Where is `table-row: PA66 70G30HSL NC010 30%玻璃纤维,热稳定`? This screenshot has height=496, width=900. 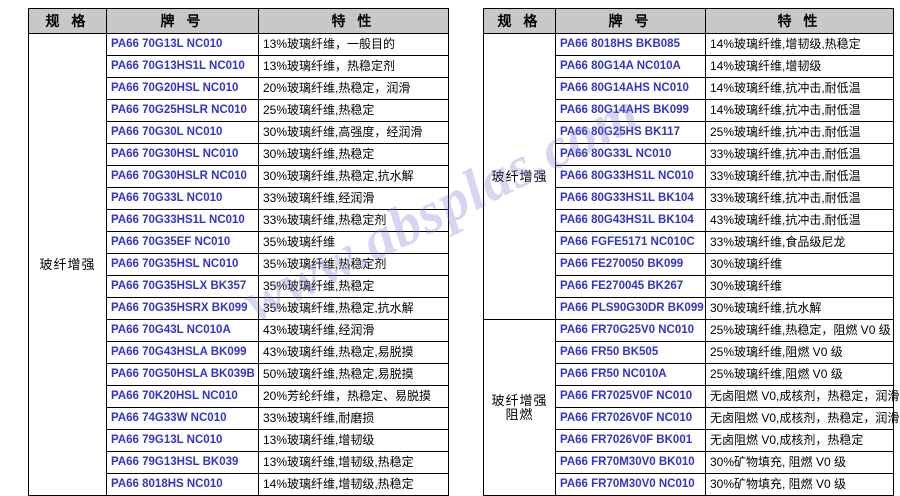
table-row: PA66 70G30HSL NC010 30%玻璃纤维,热稳定 is located at coordinates (239, 154).